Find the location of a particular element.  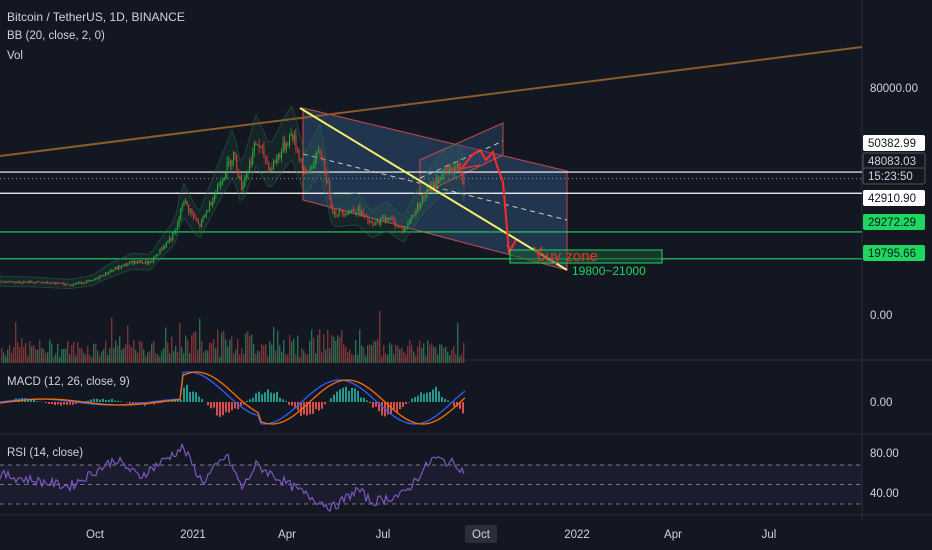

projection-path is located at coordinates (489, 202).